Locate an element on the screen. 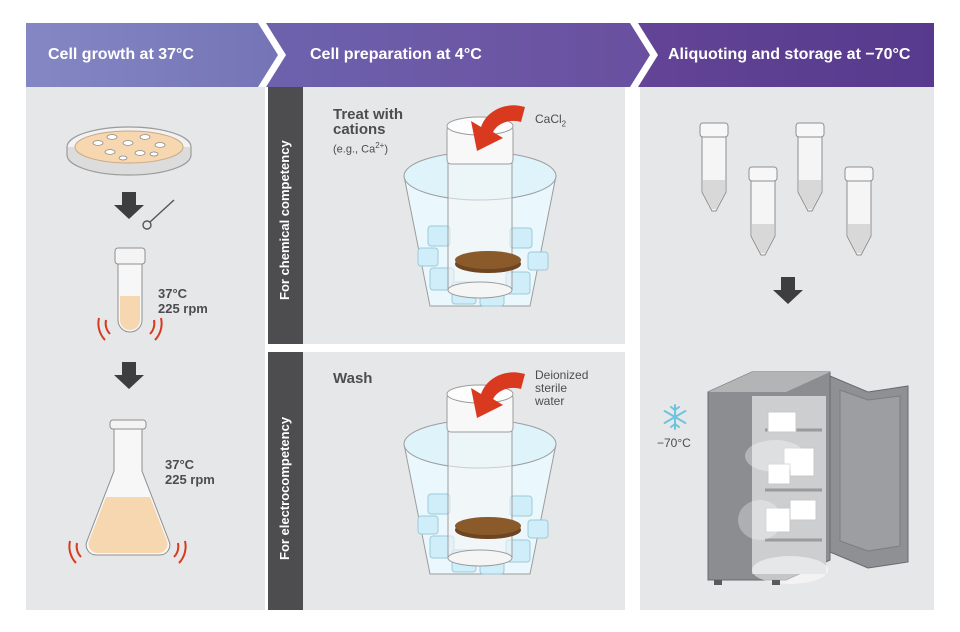 Image resolution: width=960 pixels, height=632 pixels. chemical-title-line2: cations is located at coordinates (359, 129).